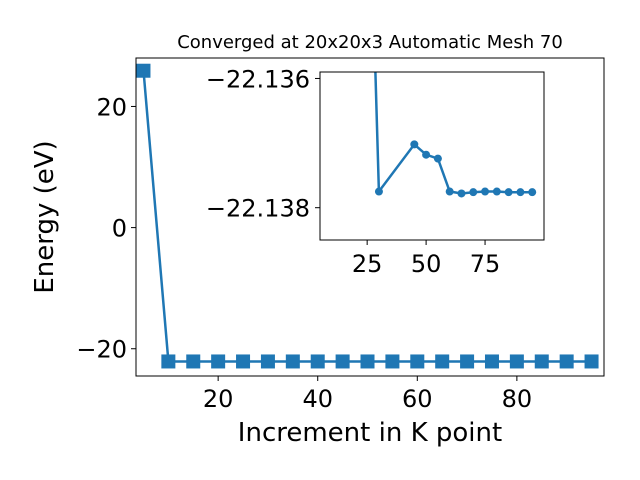  Describe the element at coordinates (367, 264) in the screenshot. I see `inset-x-tick-label: 25` at that location.